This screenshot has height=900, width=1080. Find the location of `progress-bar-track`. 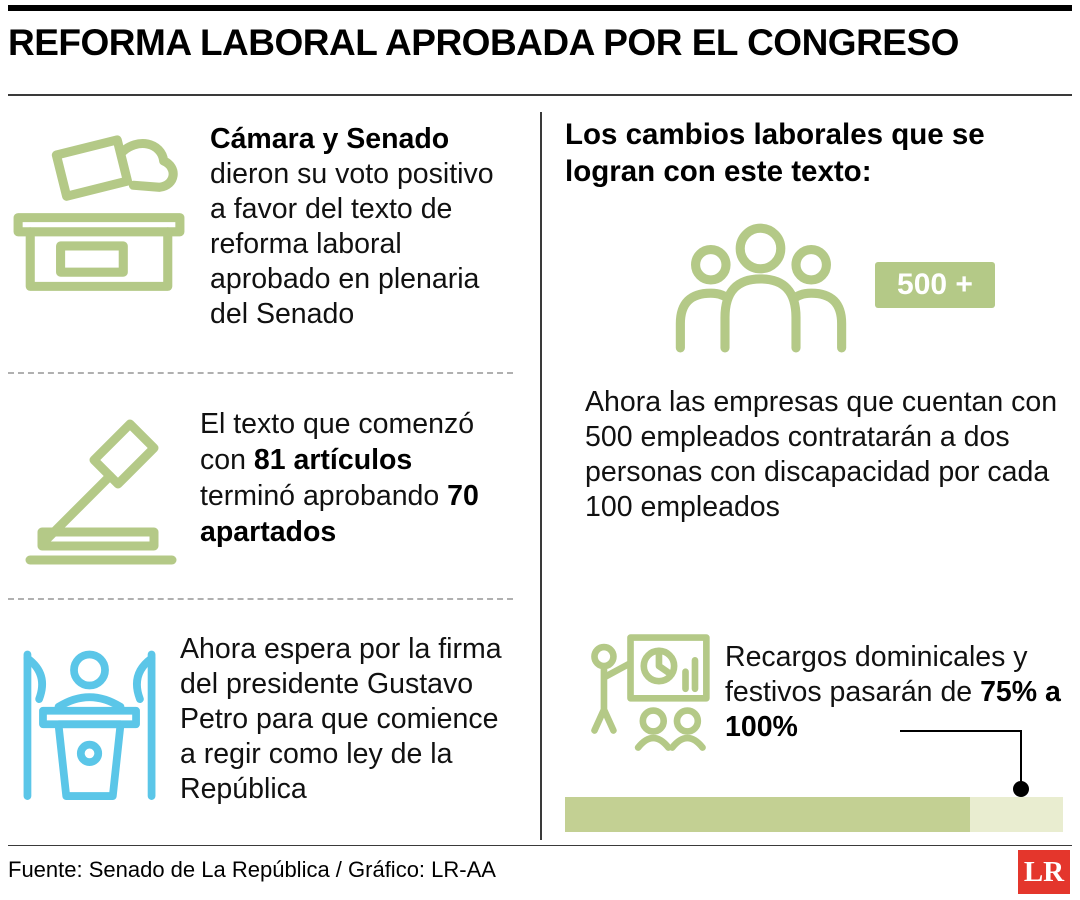

progress-bar-track is located at coordinates (814, 814).